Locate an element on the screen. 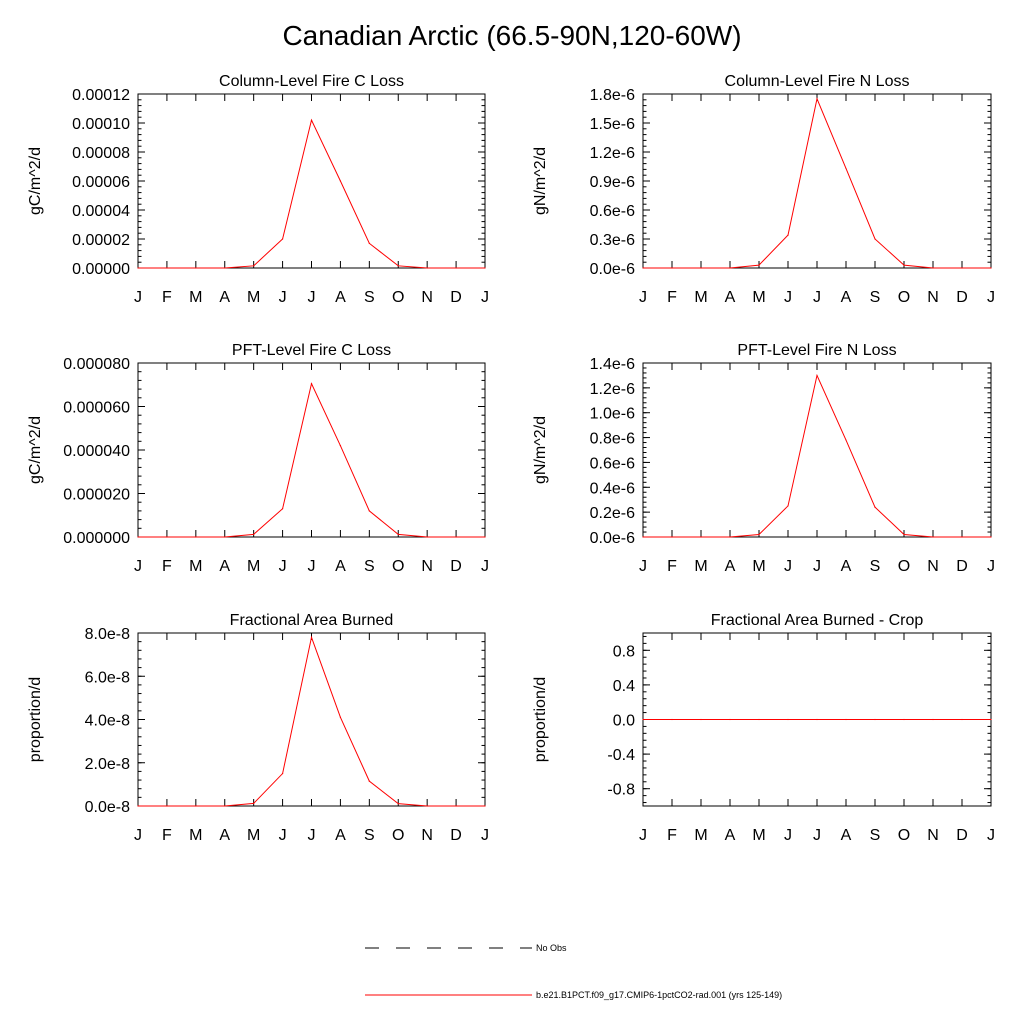 The height and width of the screenshot is (1024, 1024). y-tick-label: 0.000040 is located at coordinates (96, 451).